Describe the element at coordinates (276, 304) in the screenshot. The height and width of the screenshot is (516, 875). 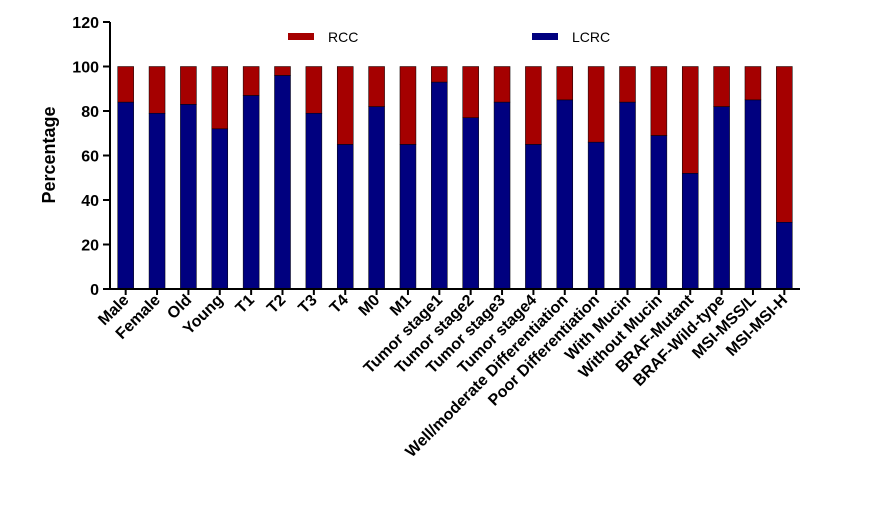
I see `x-tick-label: T2` at that location.